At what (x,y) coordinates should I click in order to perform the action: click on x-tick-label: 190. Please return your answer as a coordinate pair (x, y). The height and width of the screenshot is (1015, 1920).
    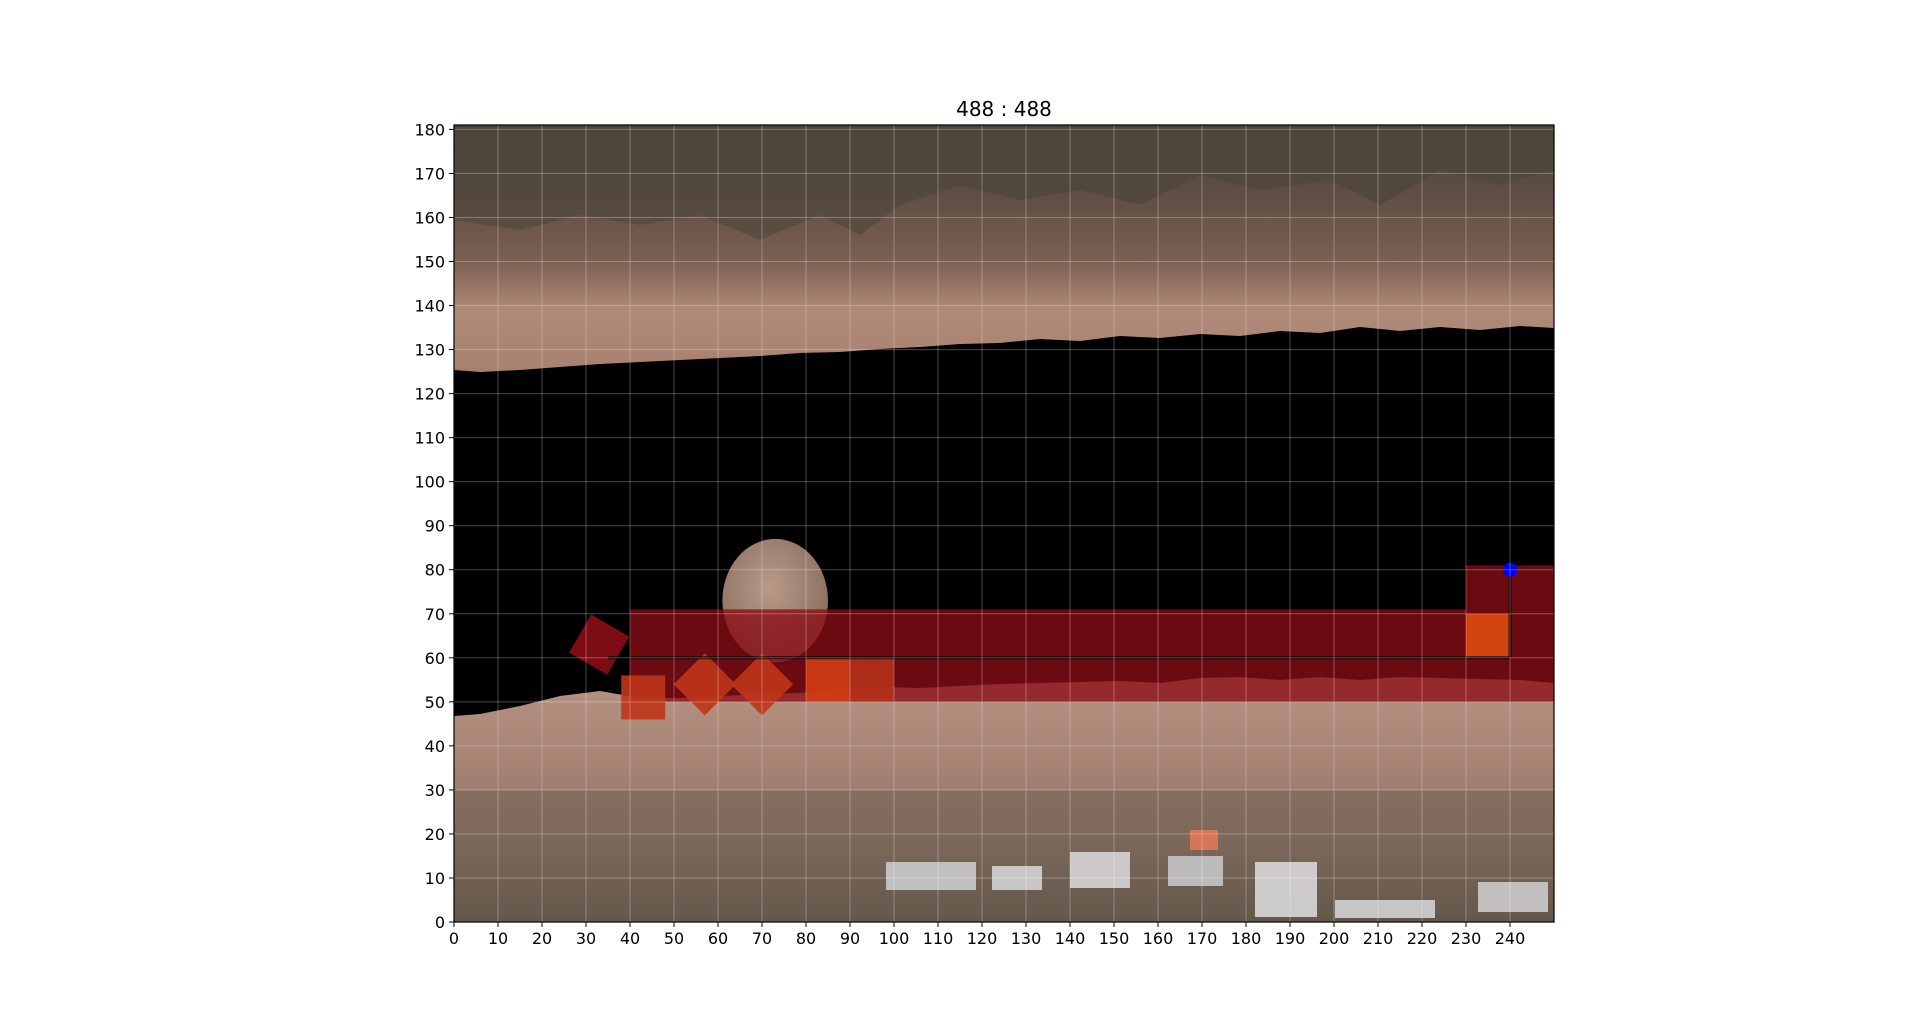
    Looking at the image, I should click on (1290, 938).